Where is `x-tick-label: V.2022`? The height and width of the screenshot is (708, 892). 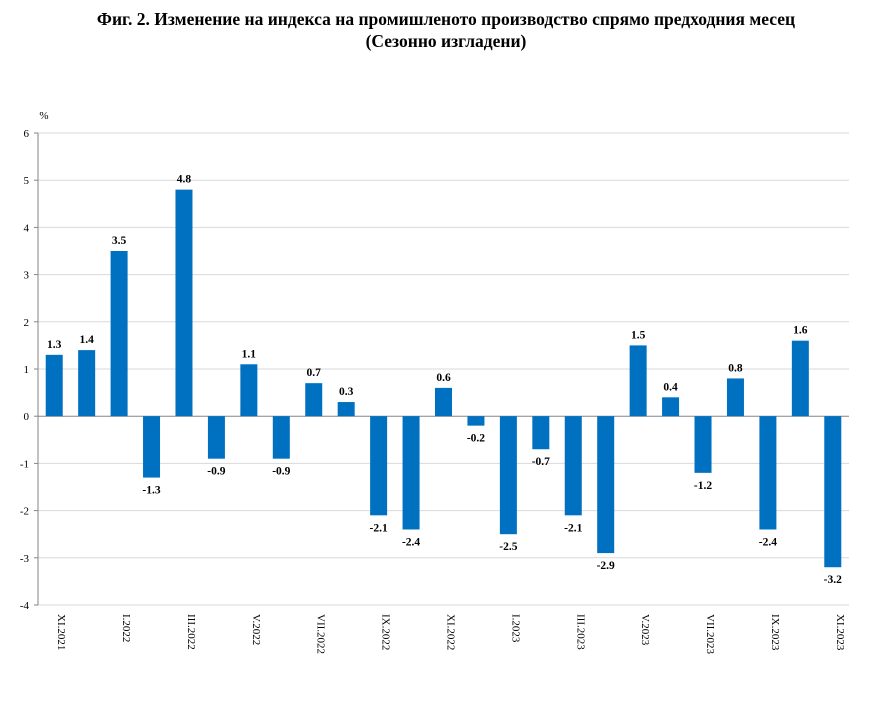 x-tick-label: V.2022 is located at coordinates (256, 629).